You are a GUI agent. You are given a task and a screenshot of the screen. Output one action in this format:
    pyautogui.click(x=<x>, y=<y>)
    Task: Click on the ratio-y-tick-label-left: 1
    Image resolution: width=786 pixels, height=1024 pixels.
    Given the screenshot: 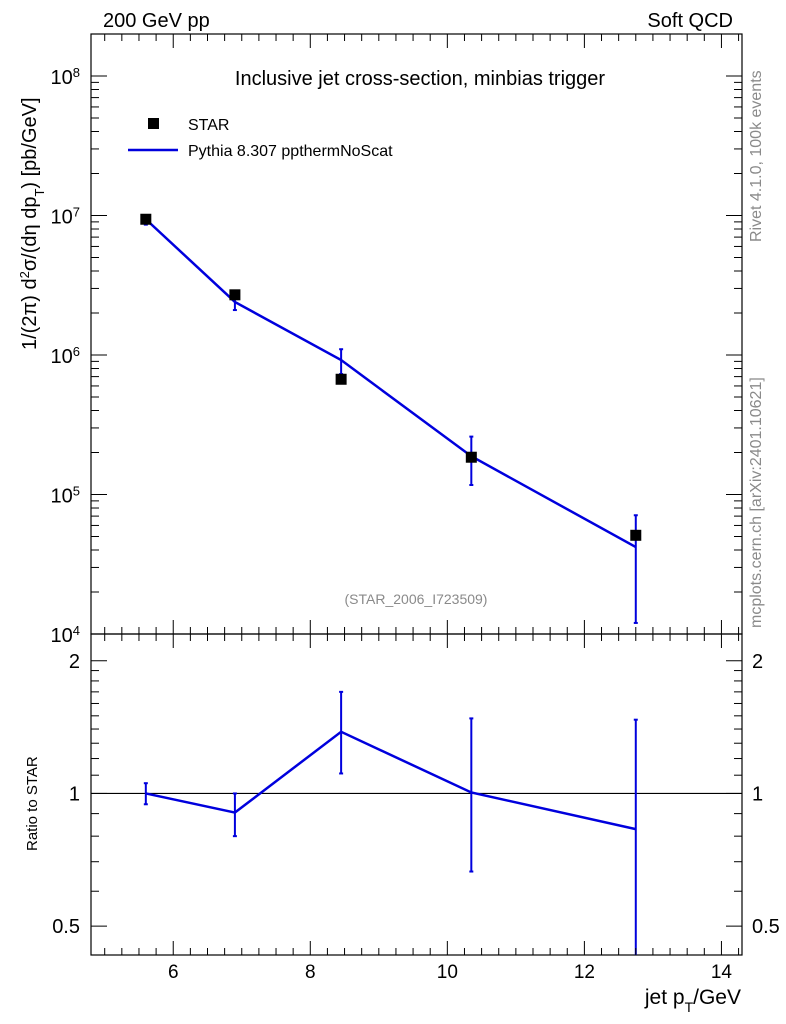 What is the action you would take?
    pyautogui.click(x=74, y=794)
    